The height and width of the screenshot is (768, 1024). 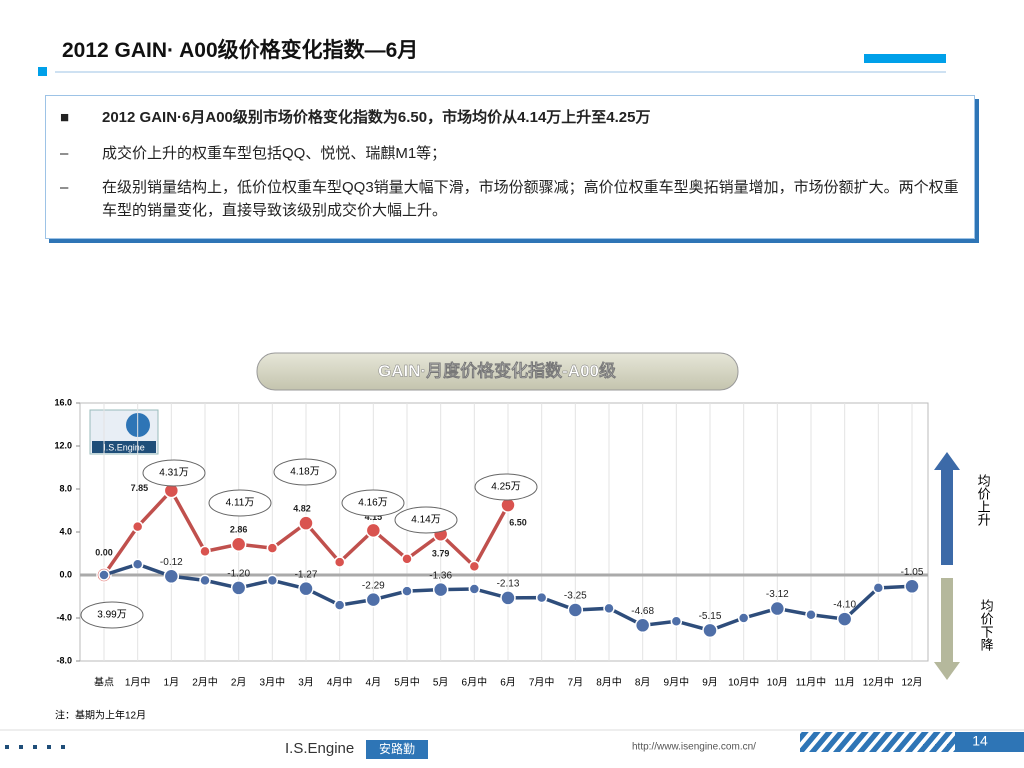 What do you see at coordinates (240, 50) in the screenshot?
I see `slide-title: 2012 GAIN· A00级价格变化指数—6月` at bounding box center [240, 50].